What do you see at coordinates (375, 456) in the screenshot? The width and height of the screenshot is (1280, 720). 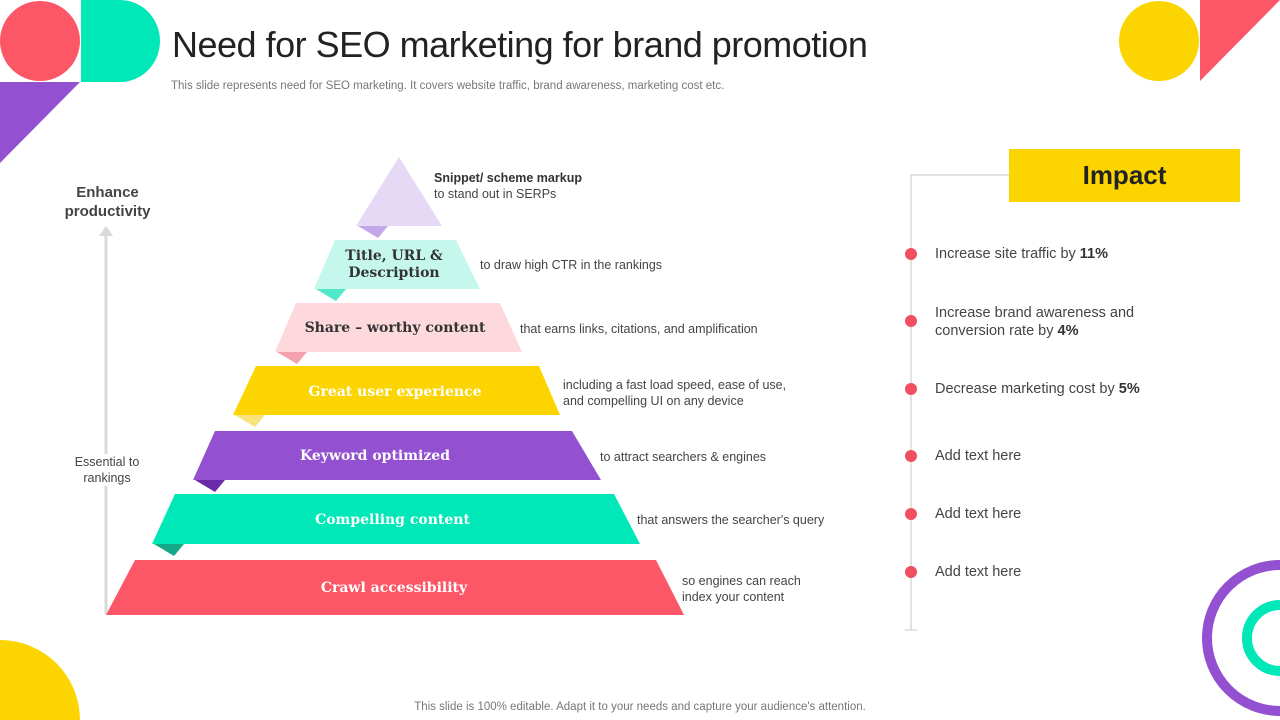 I see `layer-label-keyword: Keyword optimized` at bounding box center [375, 456].